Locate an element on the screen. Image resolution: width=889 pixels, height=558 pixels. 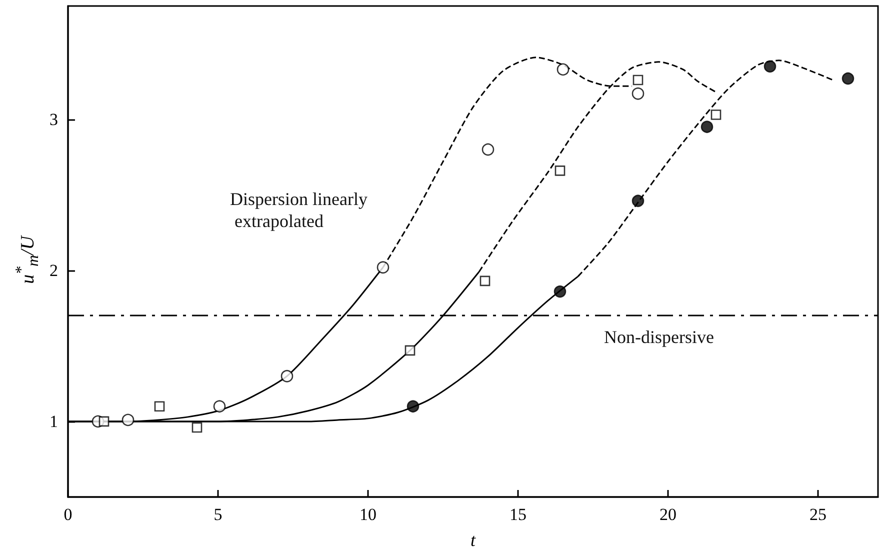
x-axis-title: t is located at coordinates (473, 540).